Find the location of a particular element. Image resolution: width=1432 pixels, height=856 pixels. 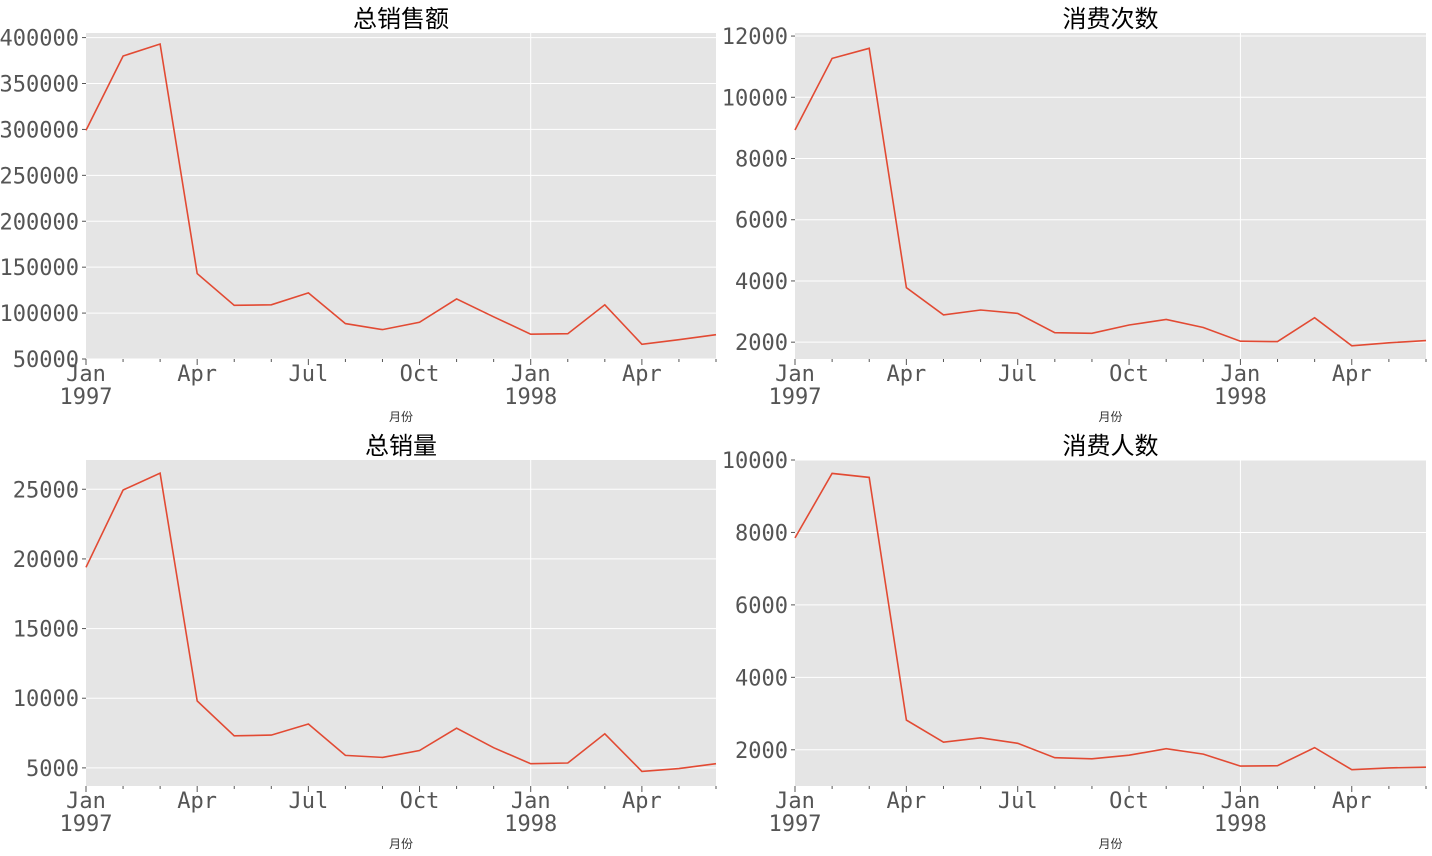

y-tick-label: 25000 is located at coordinates (46, 490).